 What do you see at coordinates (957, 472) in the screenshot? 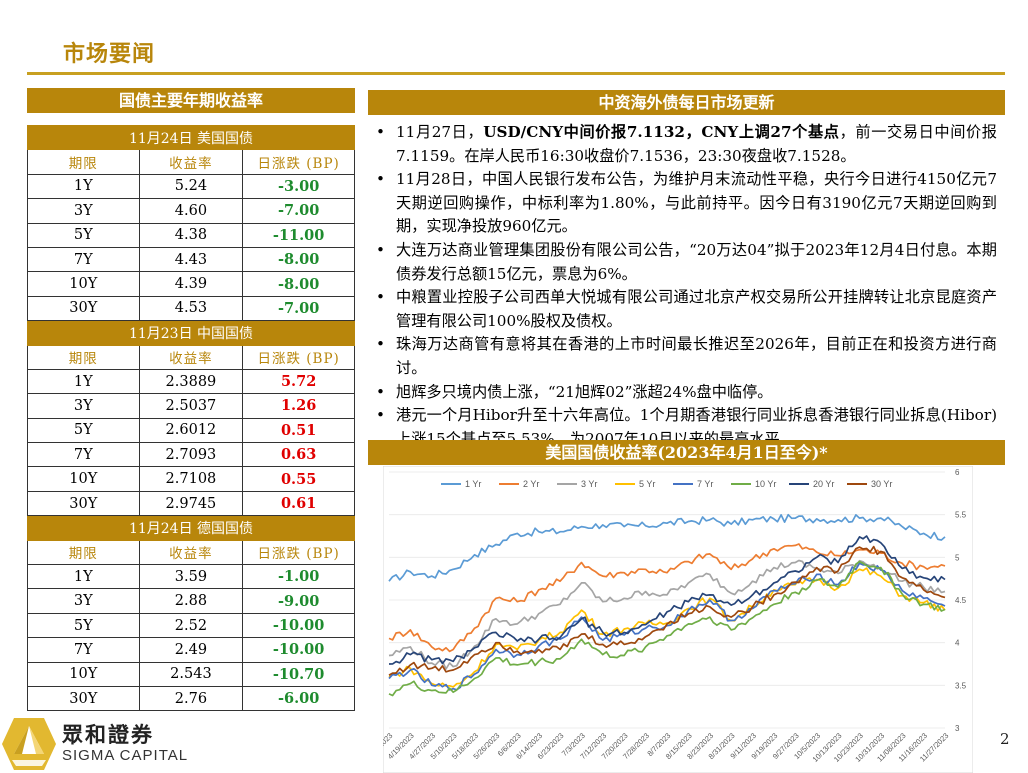
I see `y-tick-label: 6` at bounding box center [957, 472].